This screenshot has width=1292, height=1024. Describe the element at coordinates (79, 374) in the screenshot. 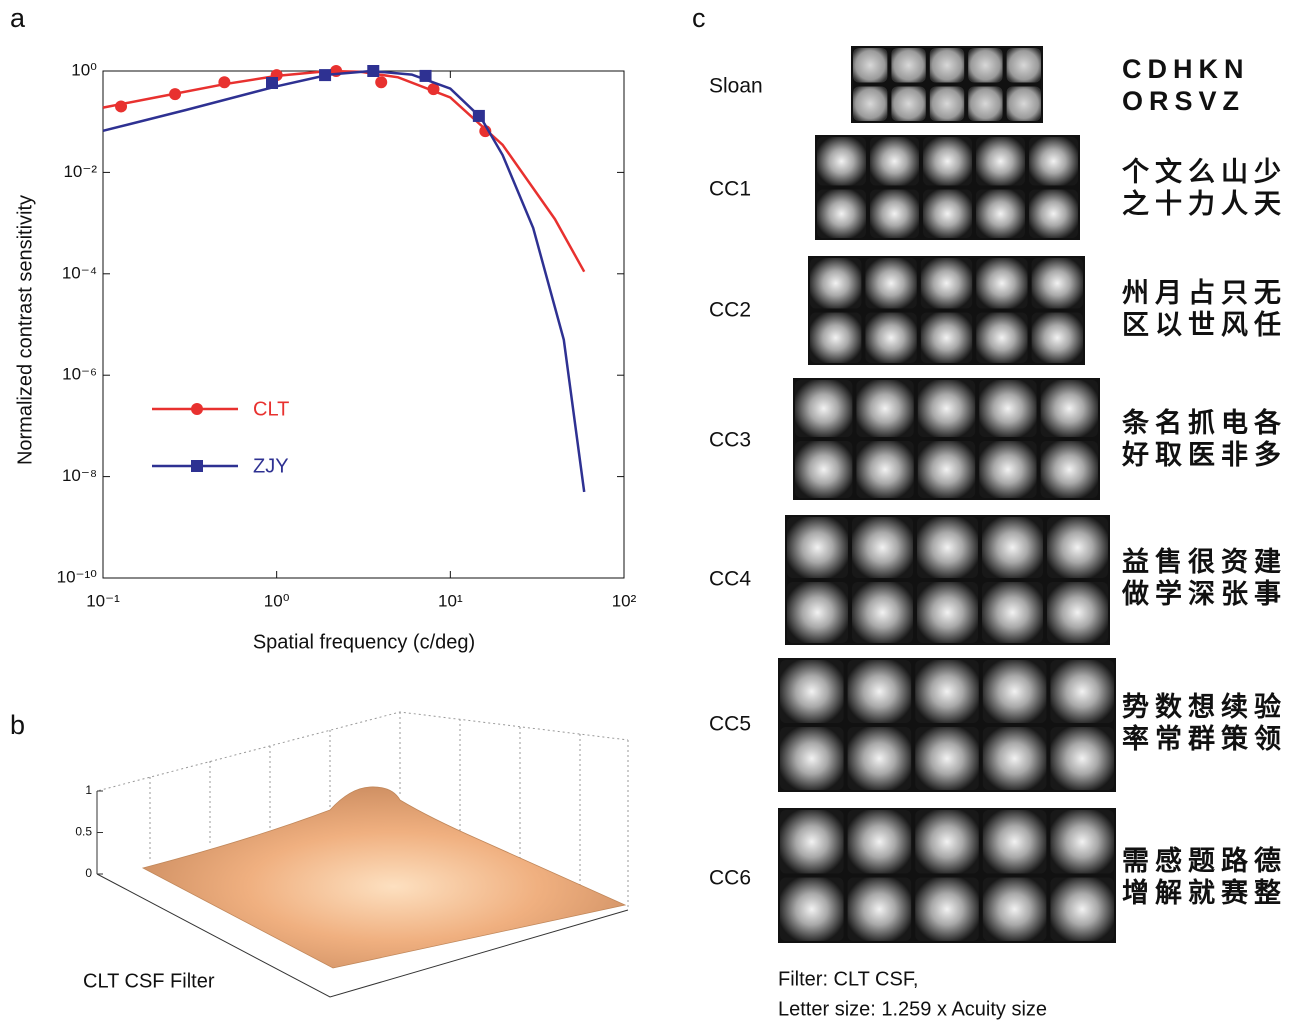

I see `y-tick-label: 10⁻⁶` at that location.